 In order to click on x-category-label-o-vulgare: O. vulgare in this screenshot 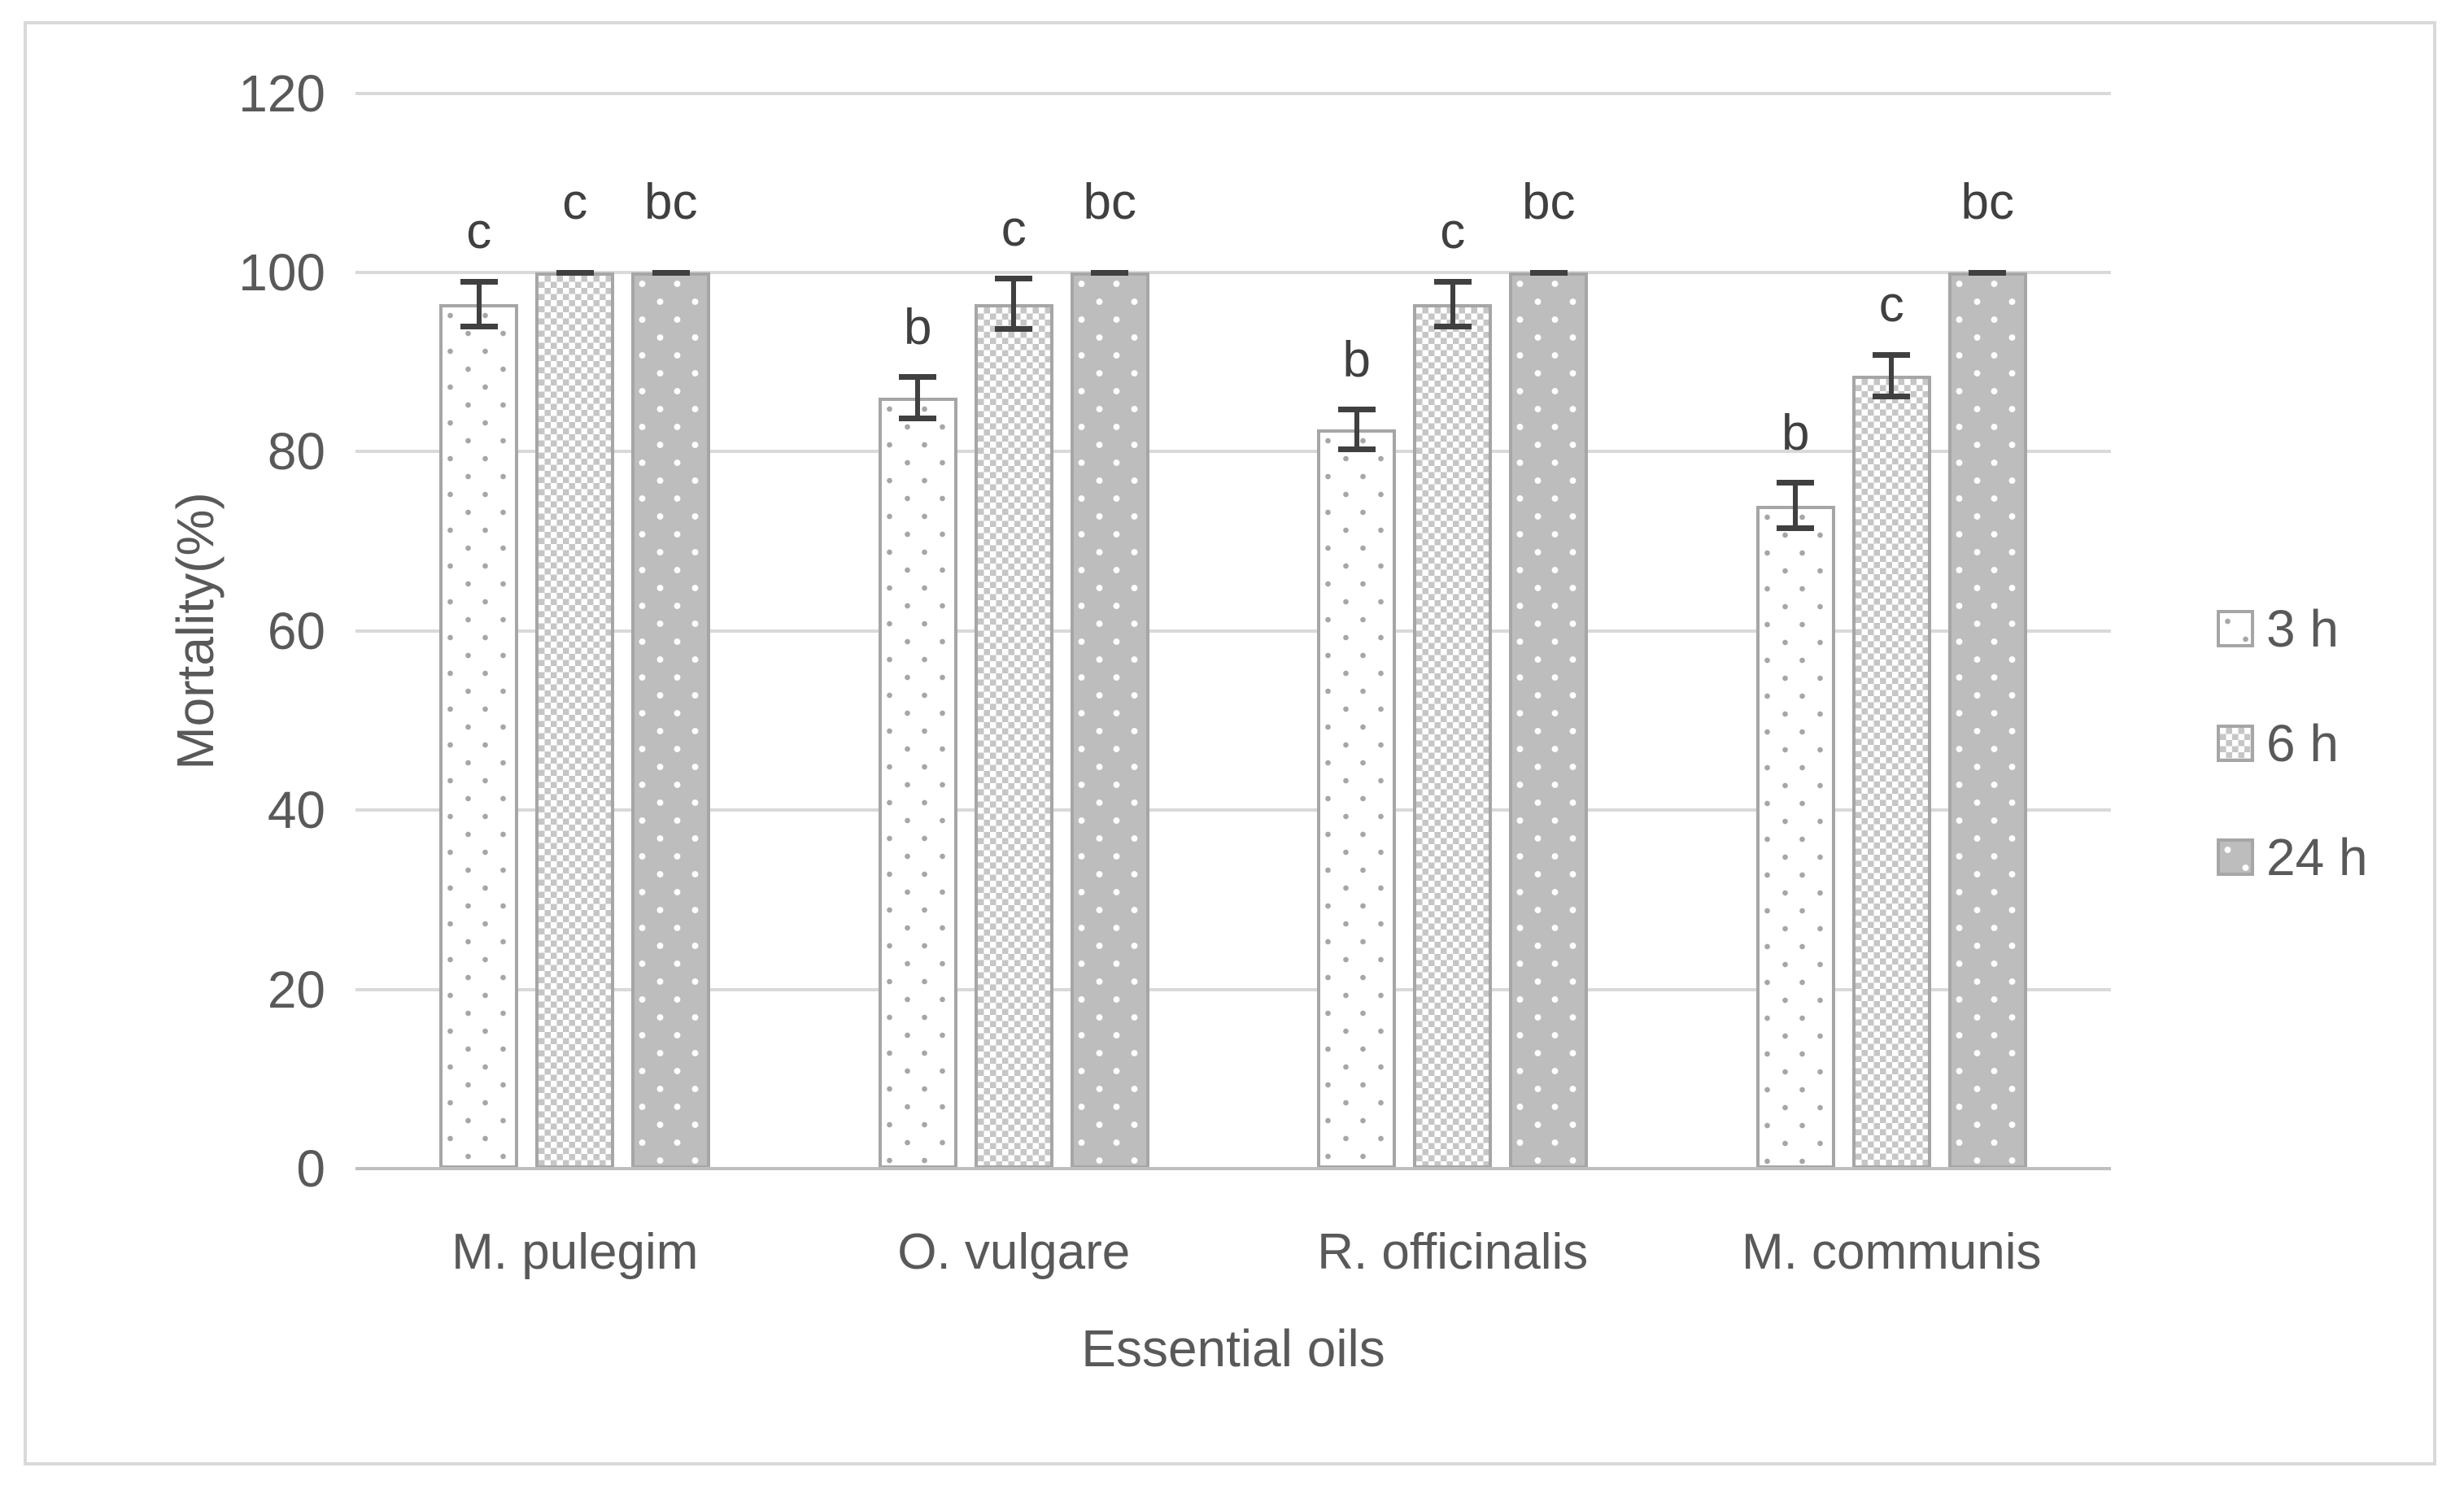, I will do `click(1014, 1252)`.